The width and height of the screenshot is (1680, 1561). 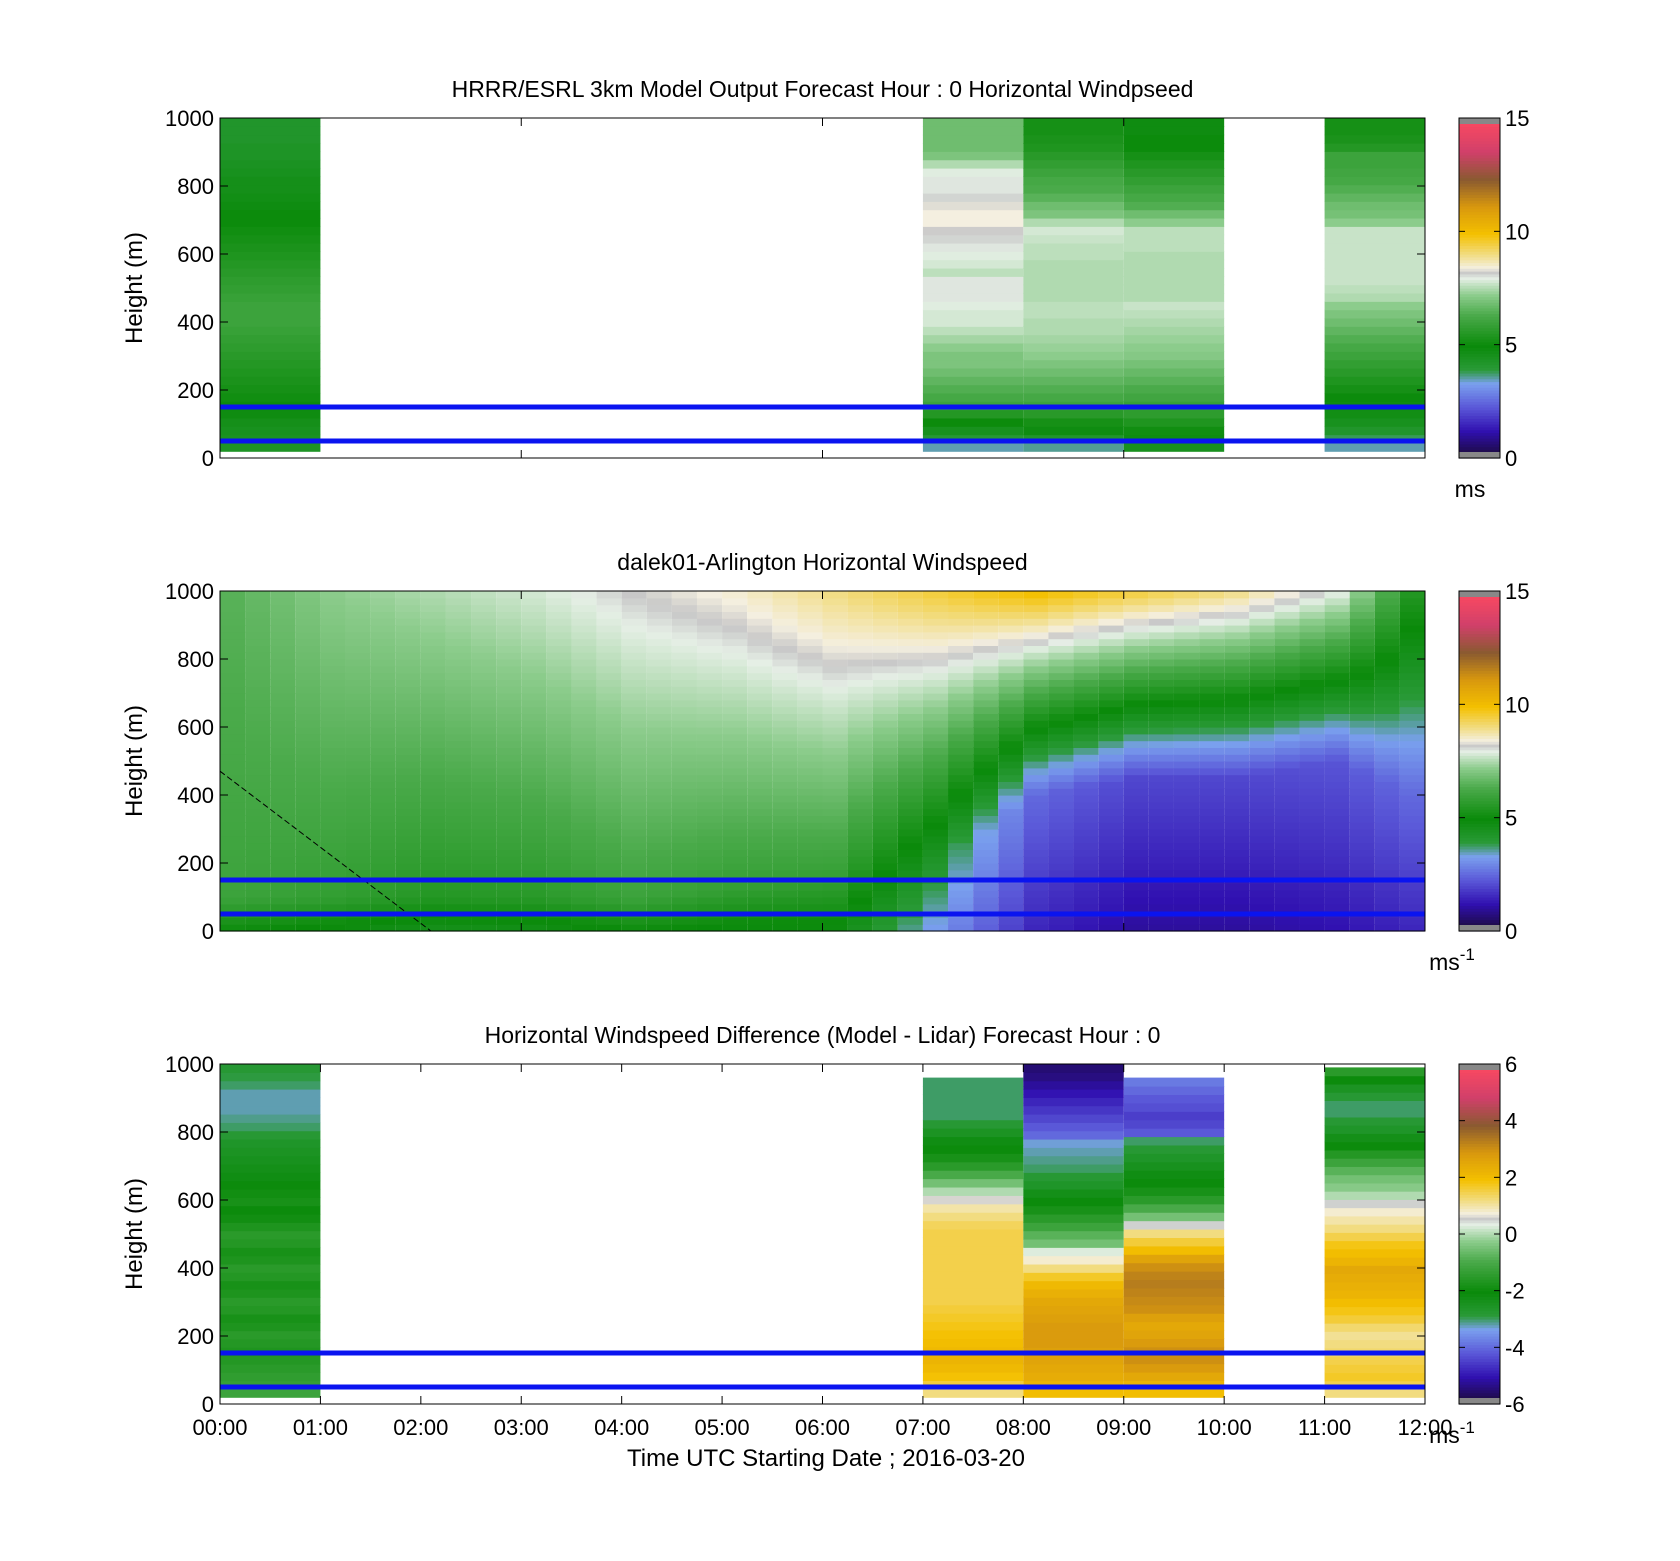 What do you see at coordinates (195, 863) in the screenshot?
I see `y-tick-label: 200` at bounding box center [195, 863].